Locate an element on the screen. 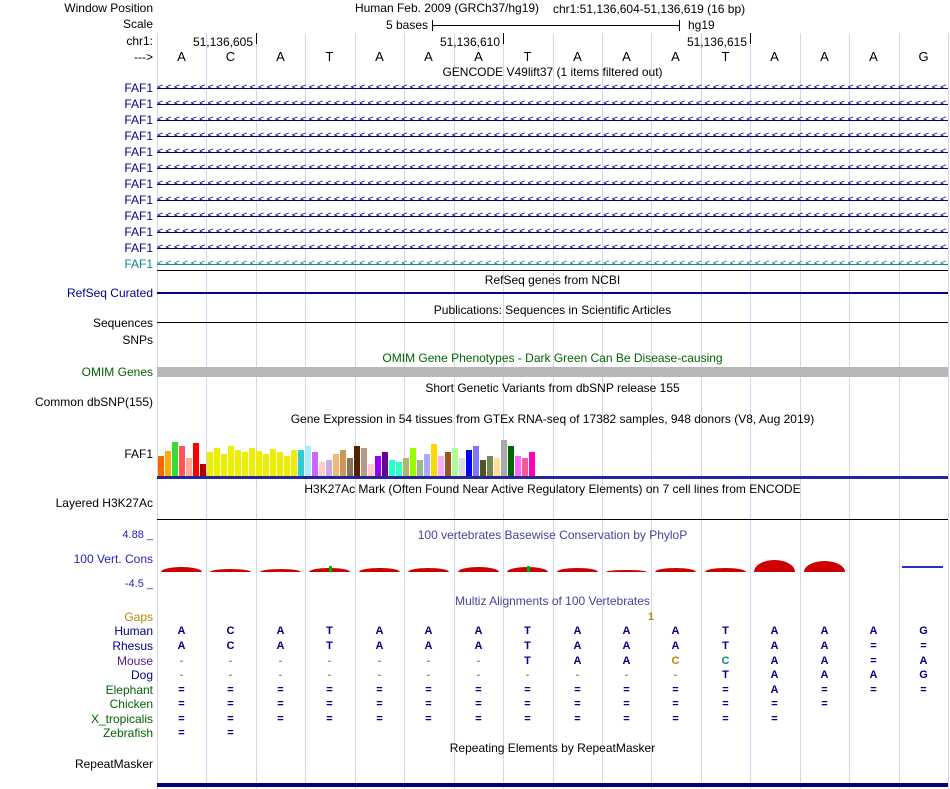 Image resolution: width=950 pixels, height=789 pixels. species-label-rhesus: Rhesus is located at coordinates (132, 646).